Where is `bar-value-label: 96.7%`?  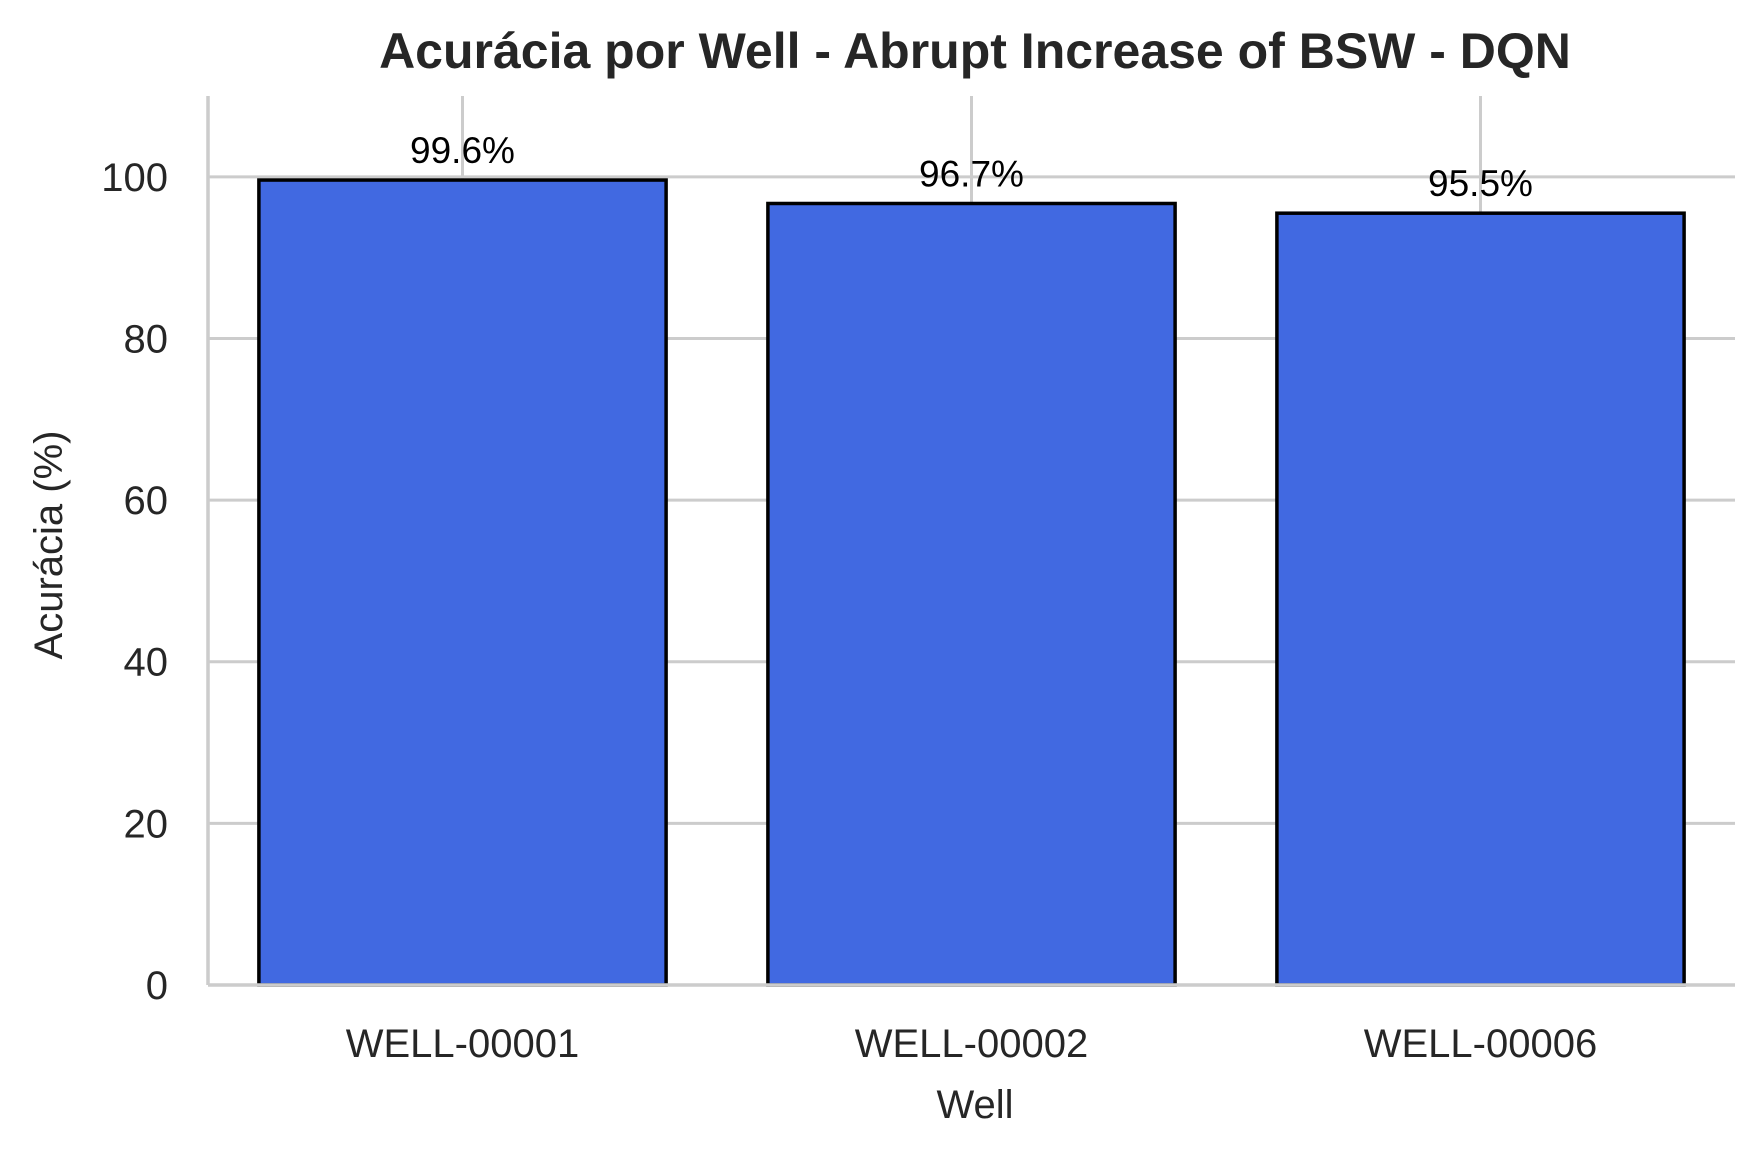 bar-value-label: 96.7% is located at coordinates (971, 173).